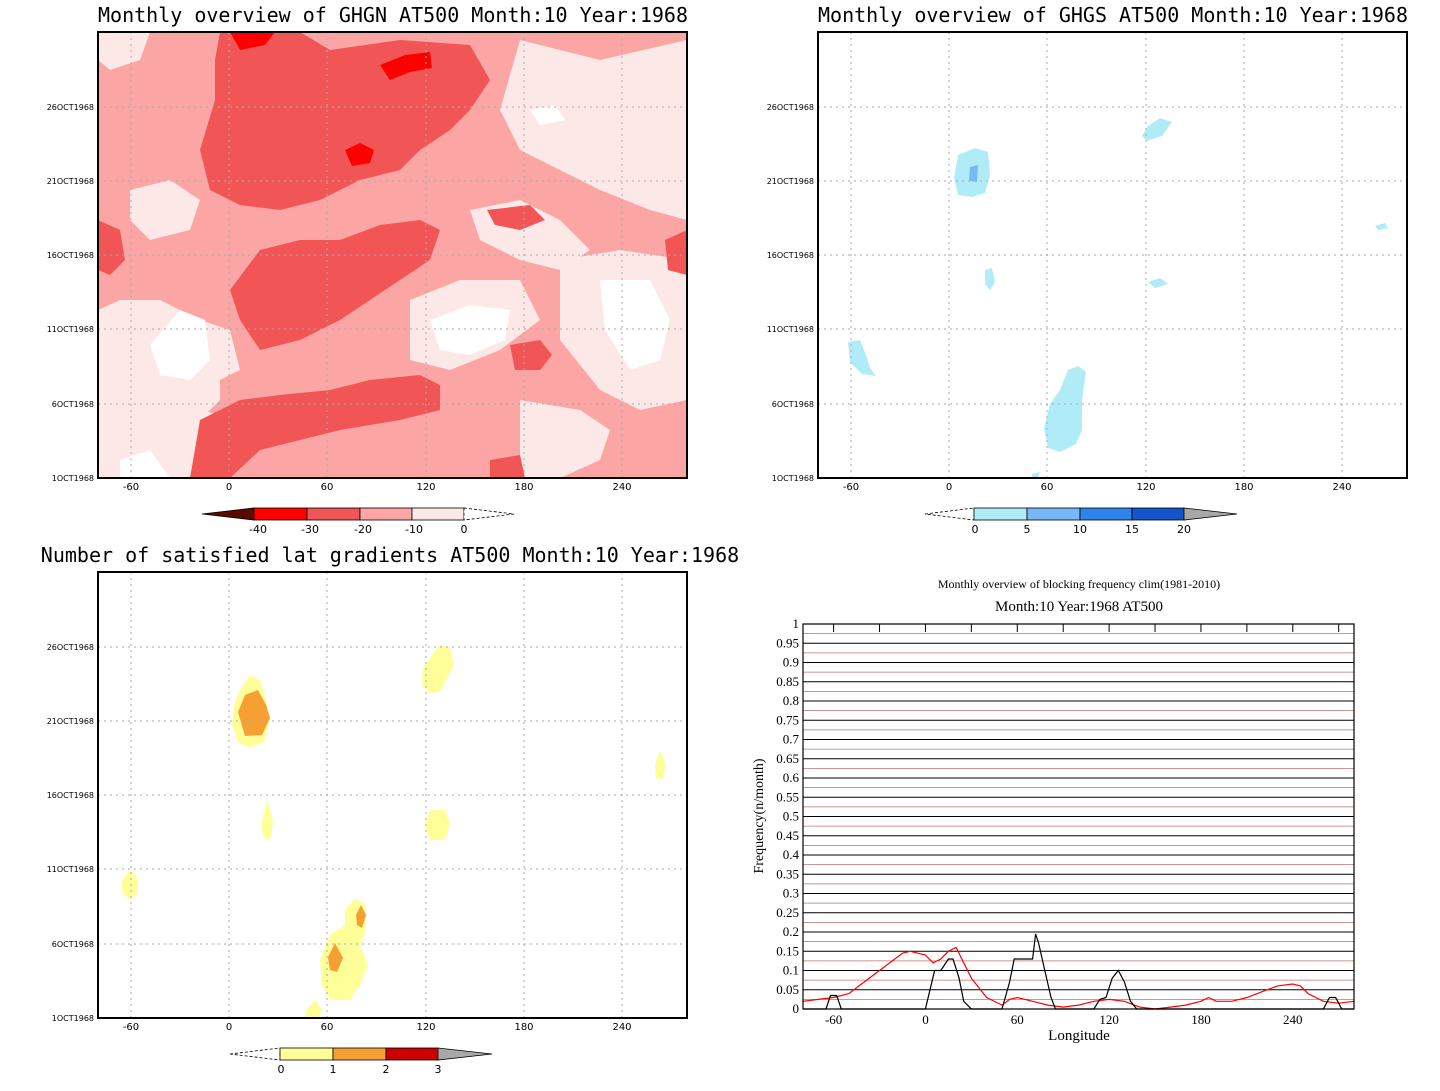 The width and height of the screenshot is (1440, 1091). What do you see at coordinates (621, 1027) in the screenshot?
I see `p3-xtick: 240` at bounding box center [621, 1027].